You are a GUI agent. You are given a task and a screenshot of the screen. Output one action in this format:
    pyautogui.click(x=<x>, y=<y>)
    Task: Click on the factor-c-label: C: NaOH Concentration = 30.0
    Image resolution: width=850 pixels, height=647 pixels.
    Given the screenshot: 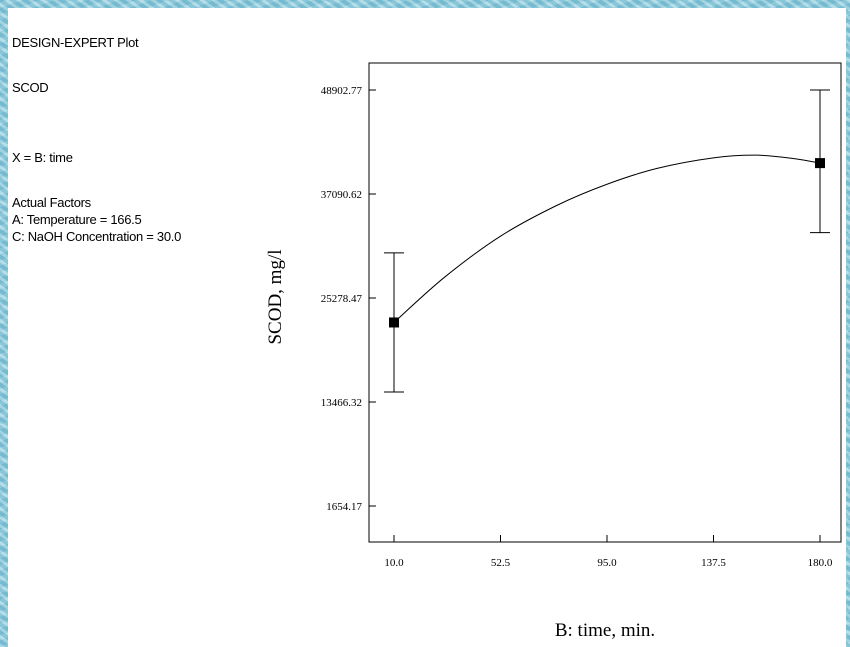 What is the action you would take?
    pyautogui.click(x=96, y=236)
    